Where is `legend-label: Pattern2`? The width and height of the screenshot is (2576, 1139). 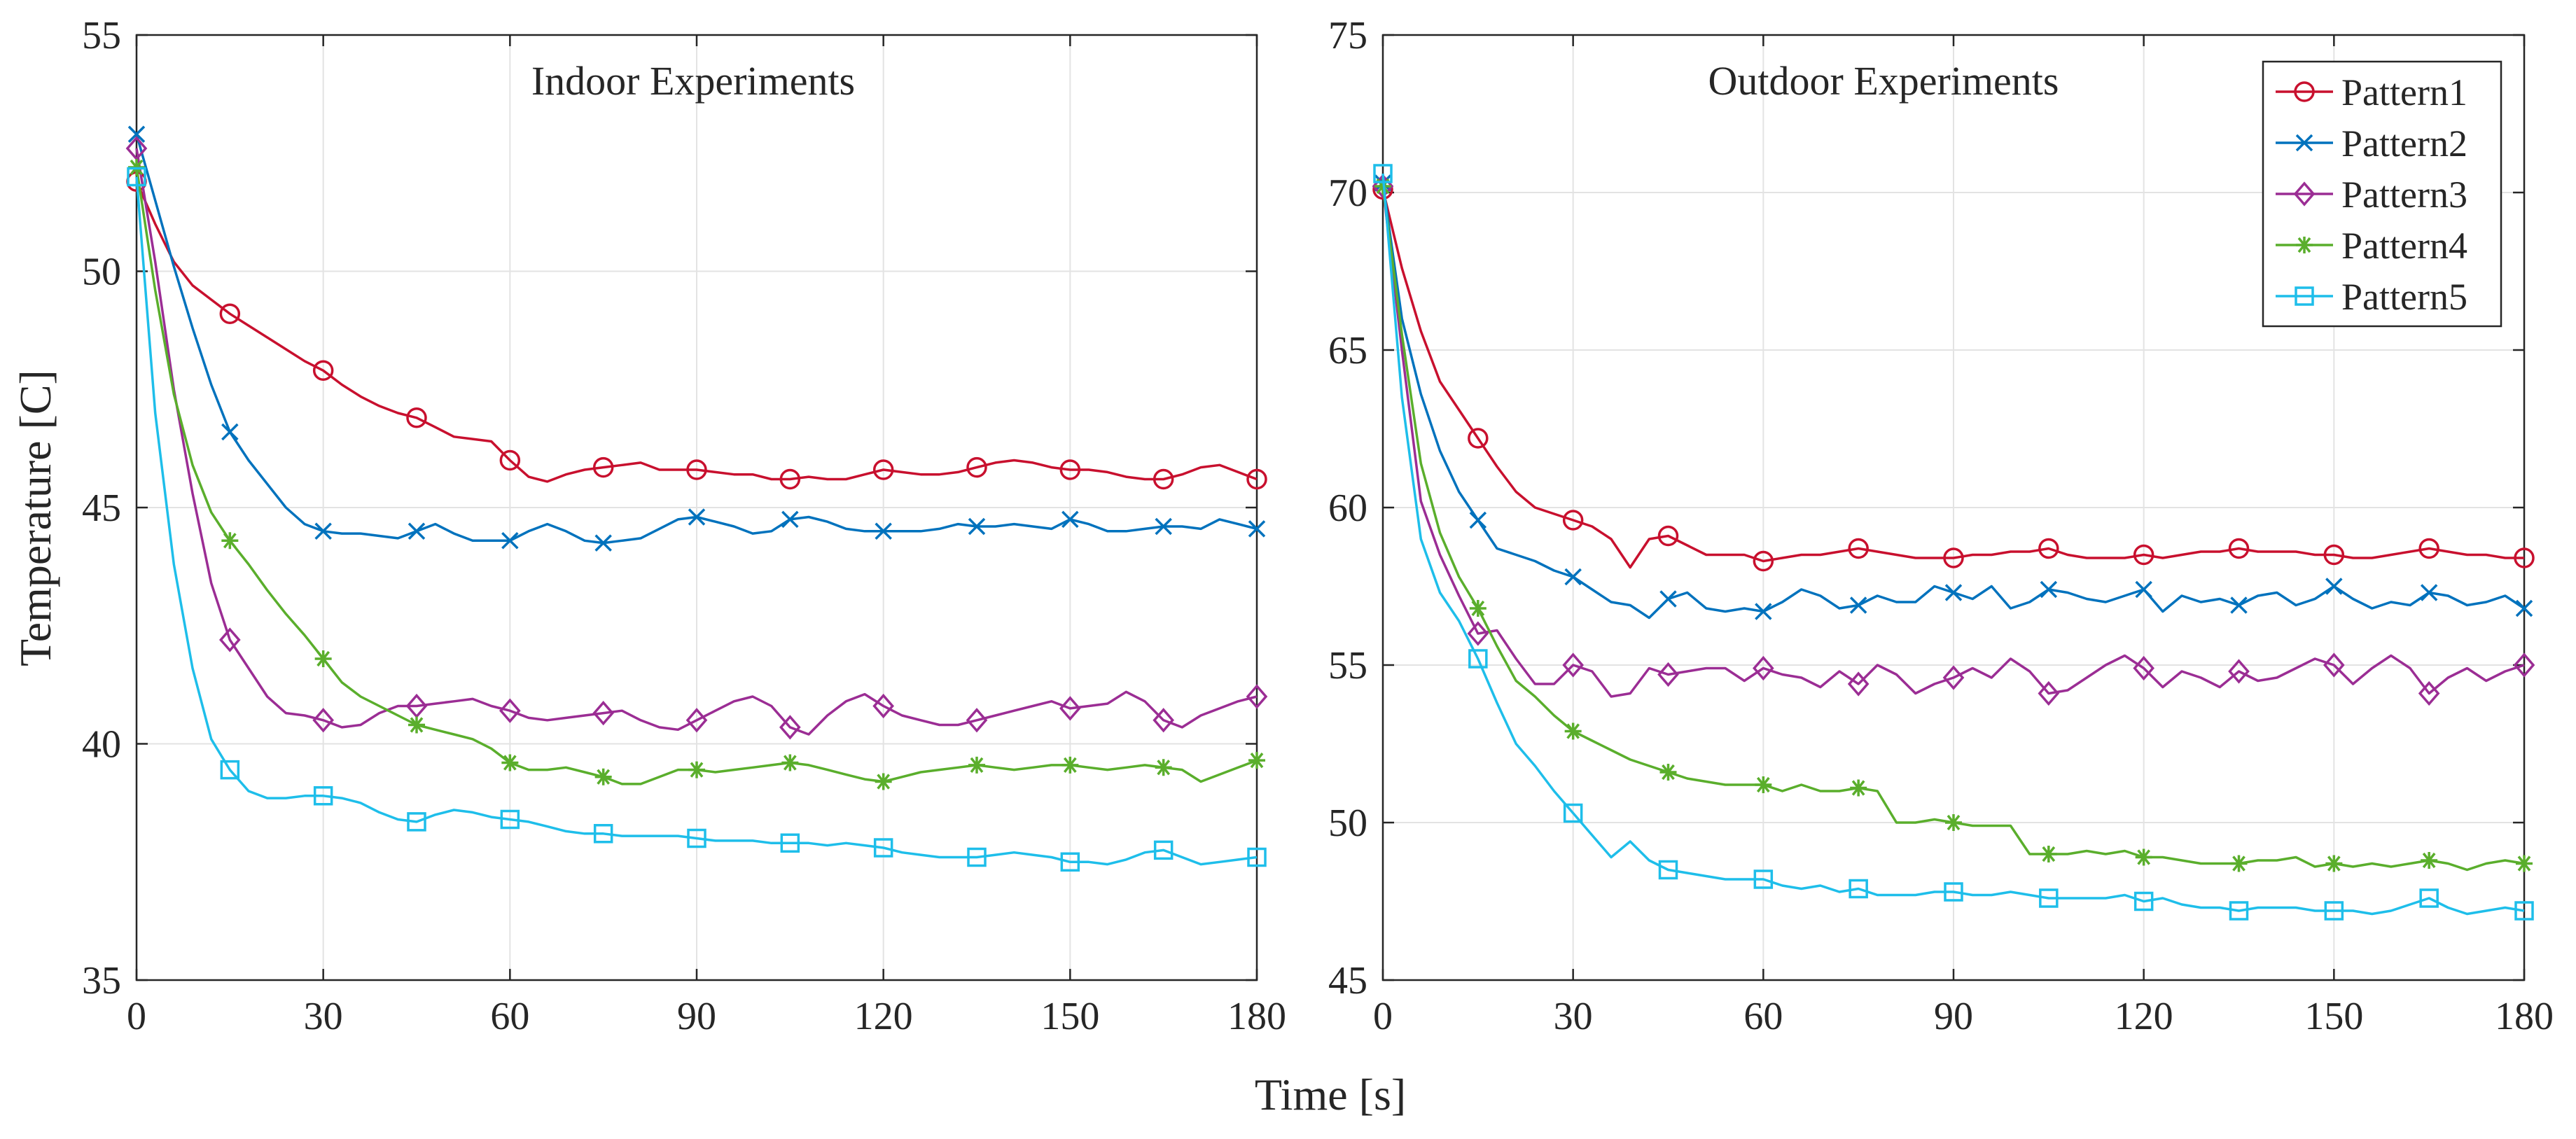
legend-label: Pattern2 is located at coordinates (2404, 144).